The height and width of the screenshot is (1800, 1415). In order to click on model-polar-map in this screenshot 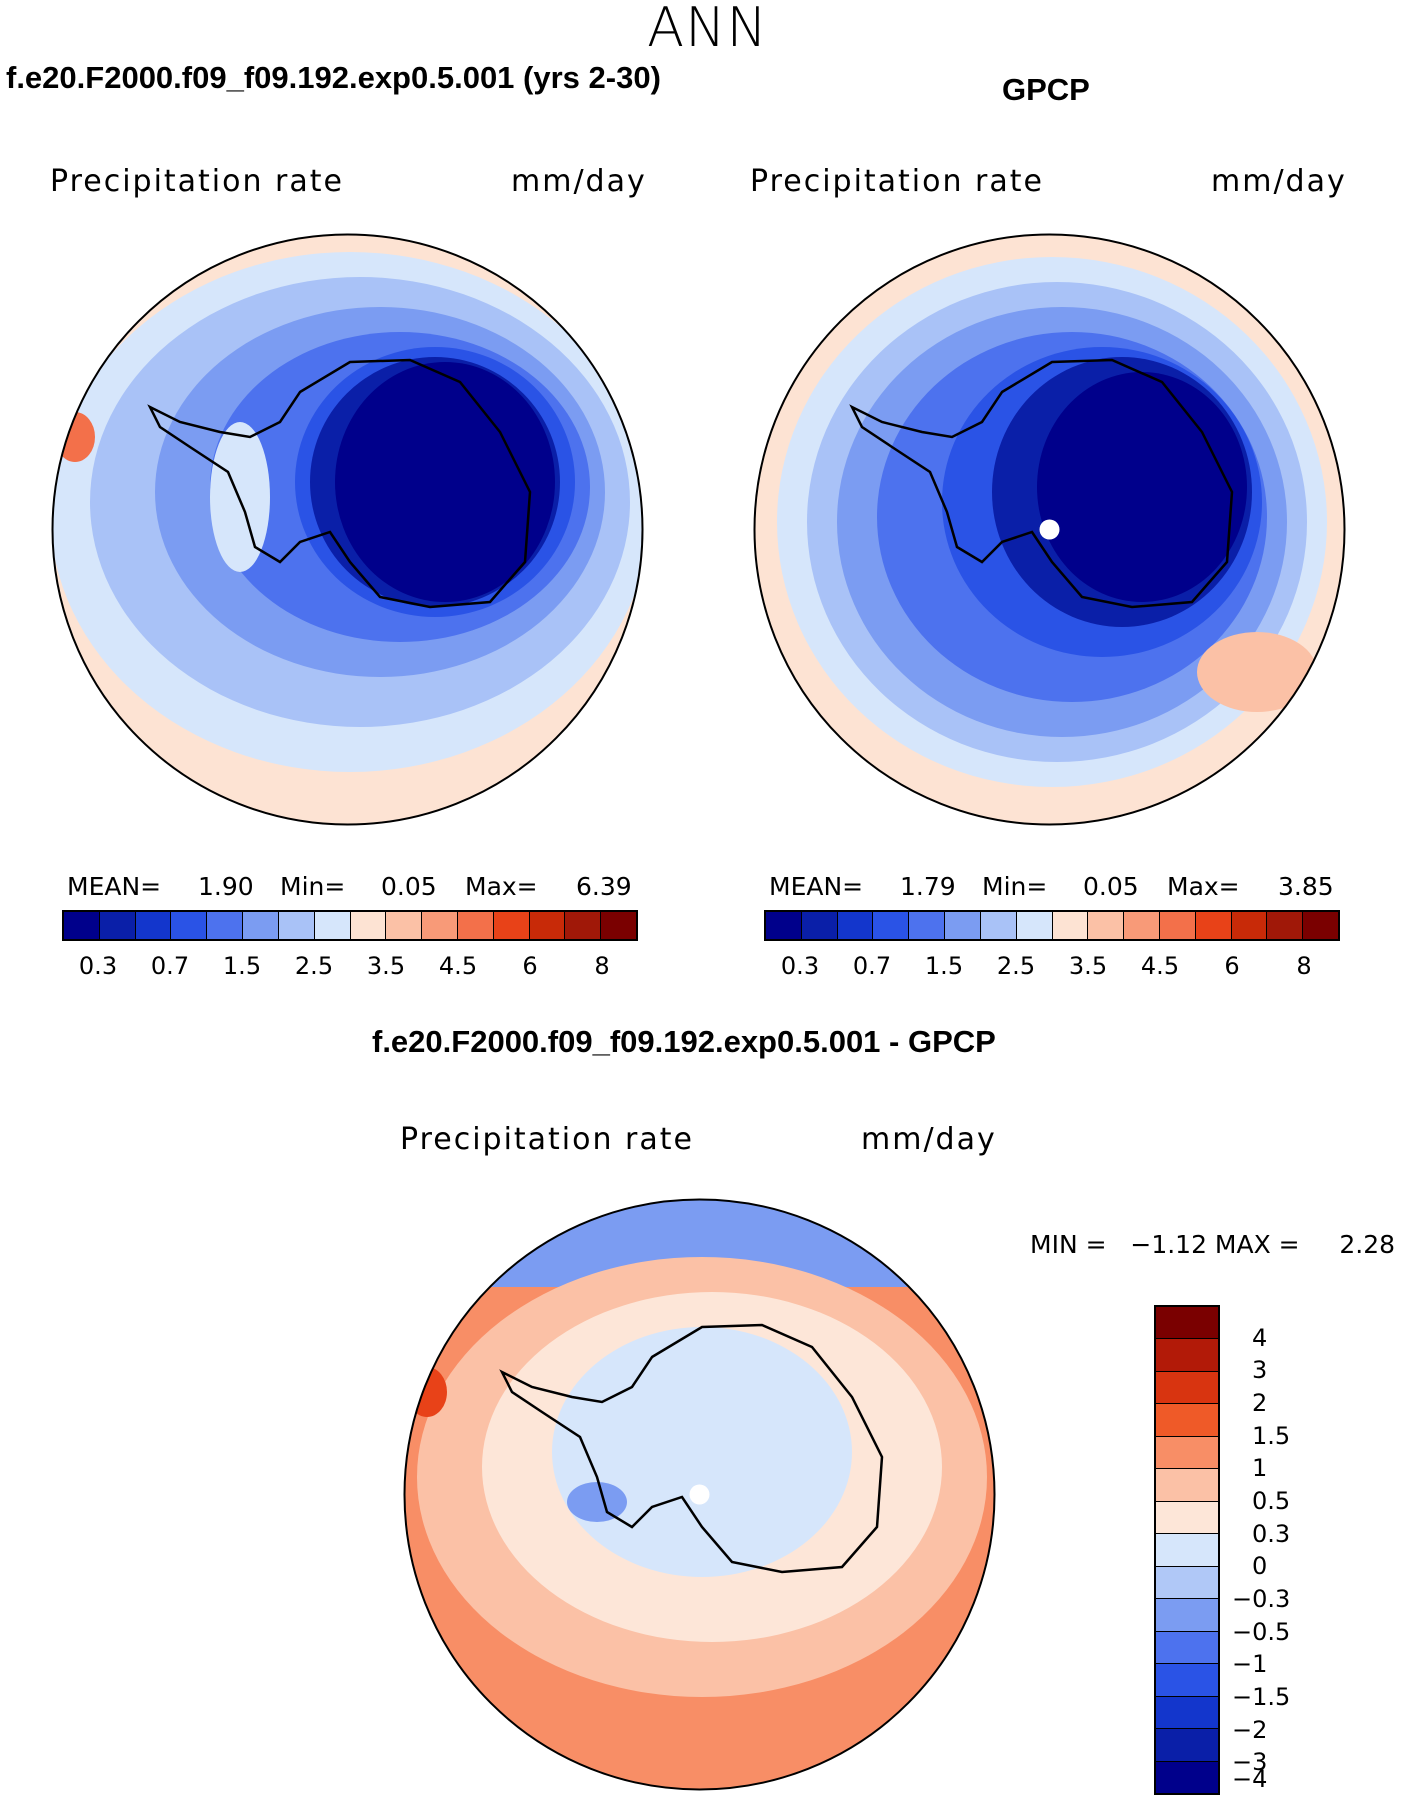, I will do `click(347, 529)`.